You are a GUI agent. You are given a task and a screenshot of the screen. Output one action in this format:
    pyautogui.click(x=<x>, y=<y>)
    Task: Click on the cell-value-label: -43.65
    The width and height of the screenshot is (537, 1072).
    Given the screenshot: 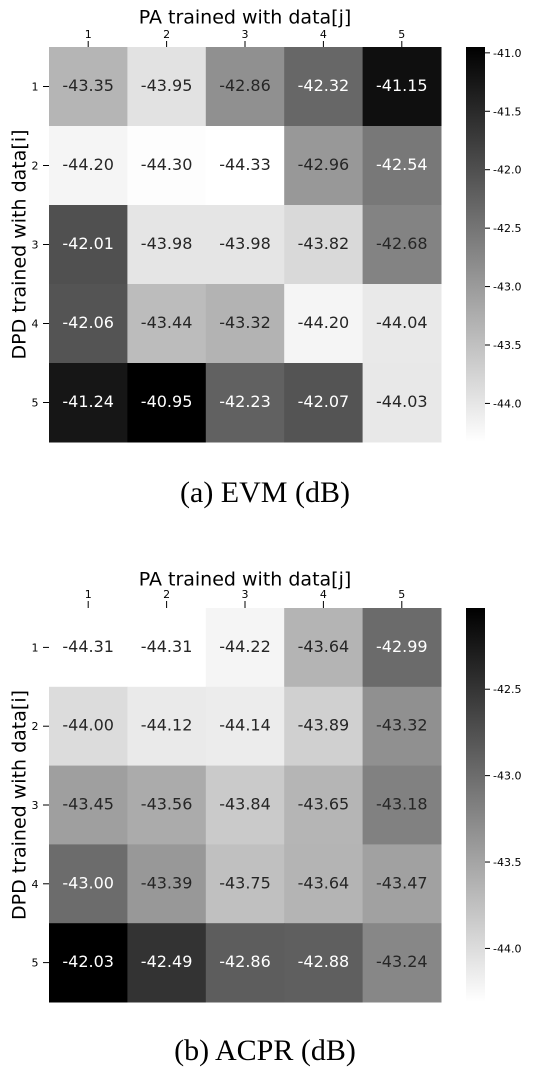 What is the action you would take?
    pyautogui.click(x=324, y=804)
    